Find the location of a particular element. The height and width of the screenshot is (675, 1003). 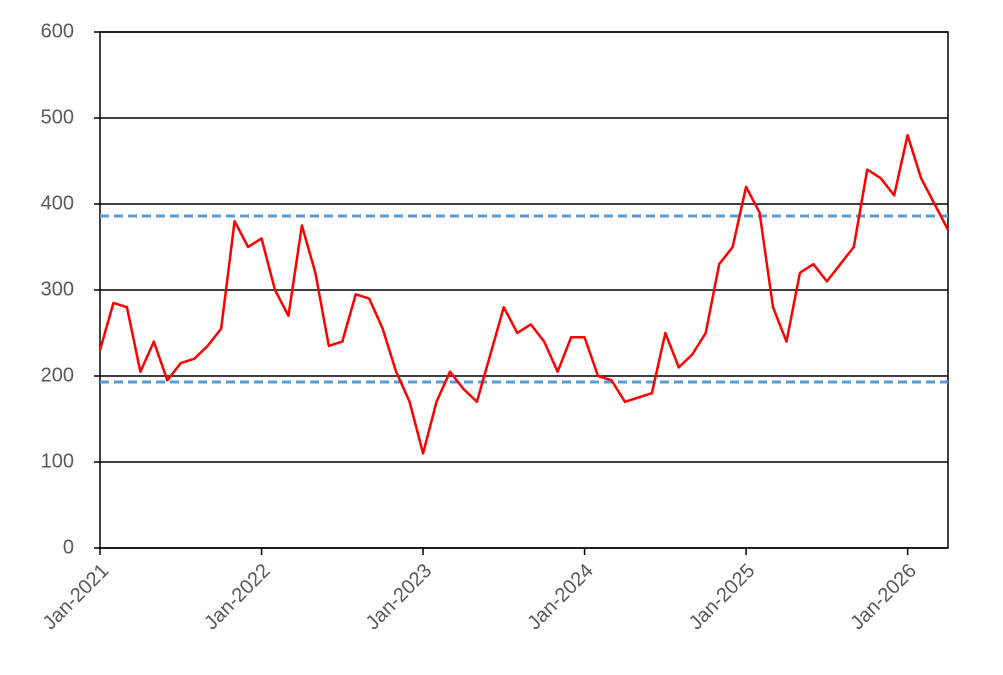

y-tick-label: 100 is located at coordinates (57, 461).